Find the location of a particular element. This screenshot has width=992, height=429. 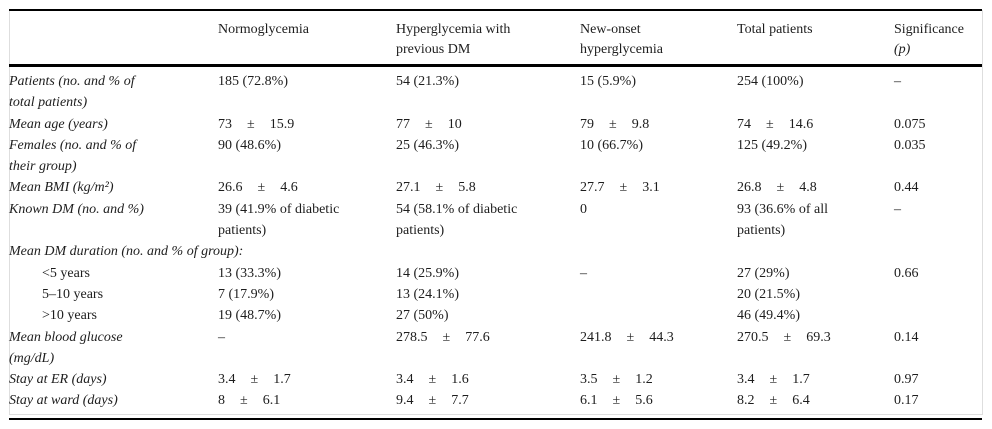

sd-value: 5.8 is located at coordinates (467, 188).